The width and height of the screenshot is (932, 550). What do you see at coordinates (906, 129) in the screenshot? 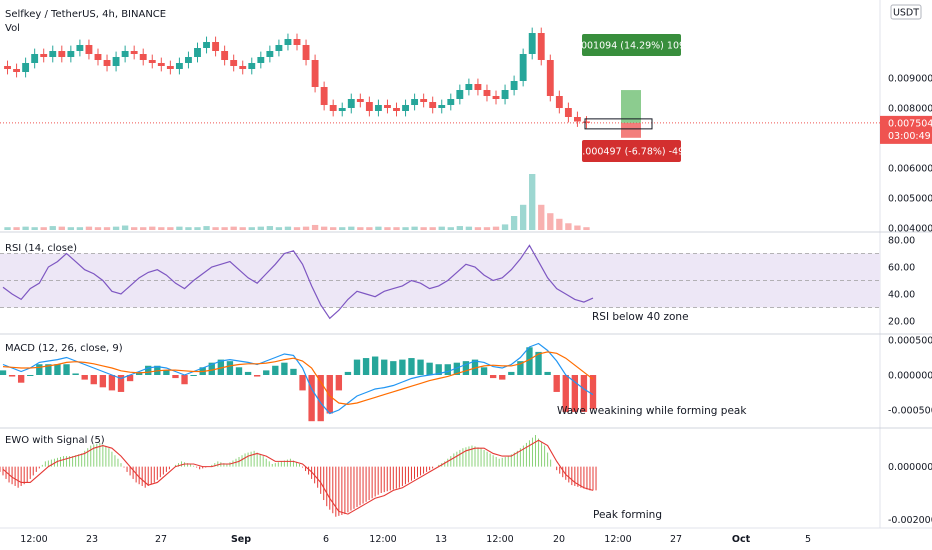
I see `last-price-tag` at bounding box center [906, 129].